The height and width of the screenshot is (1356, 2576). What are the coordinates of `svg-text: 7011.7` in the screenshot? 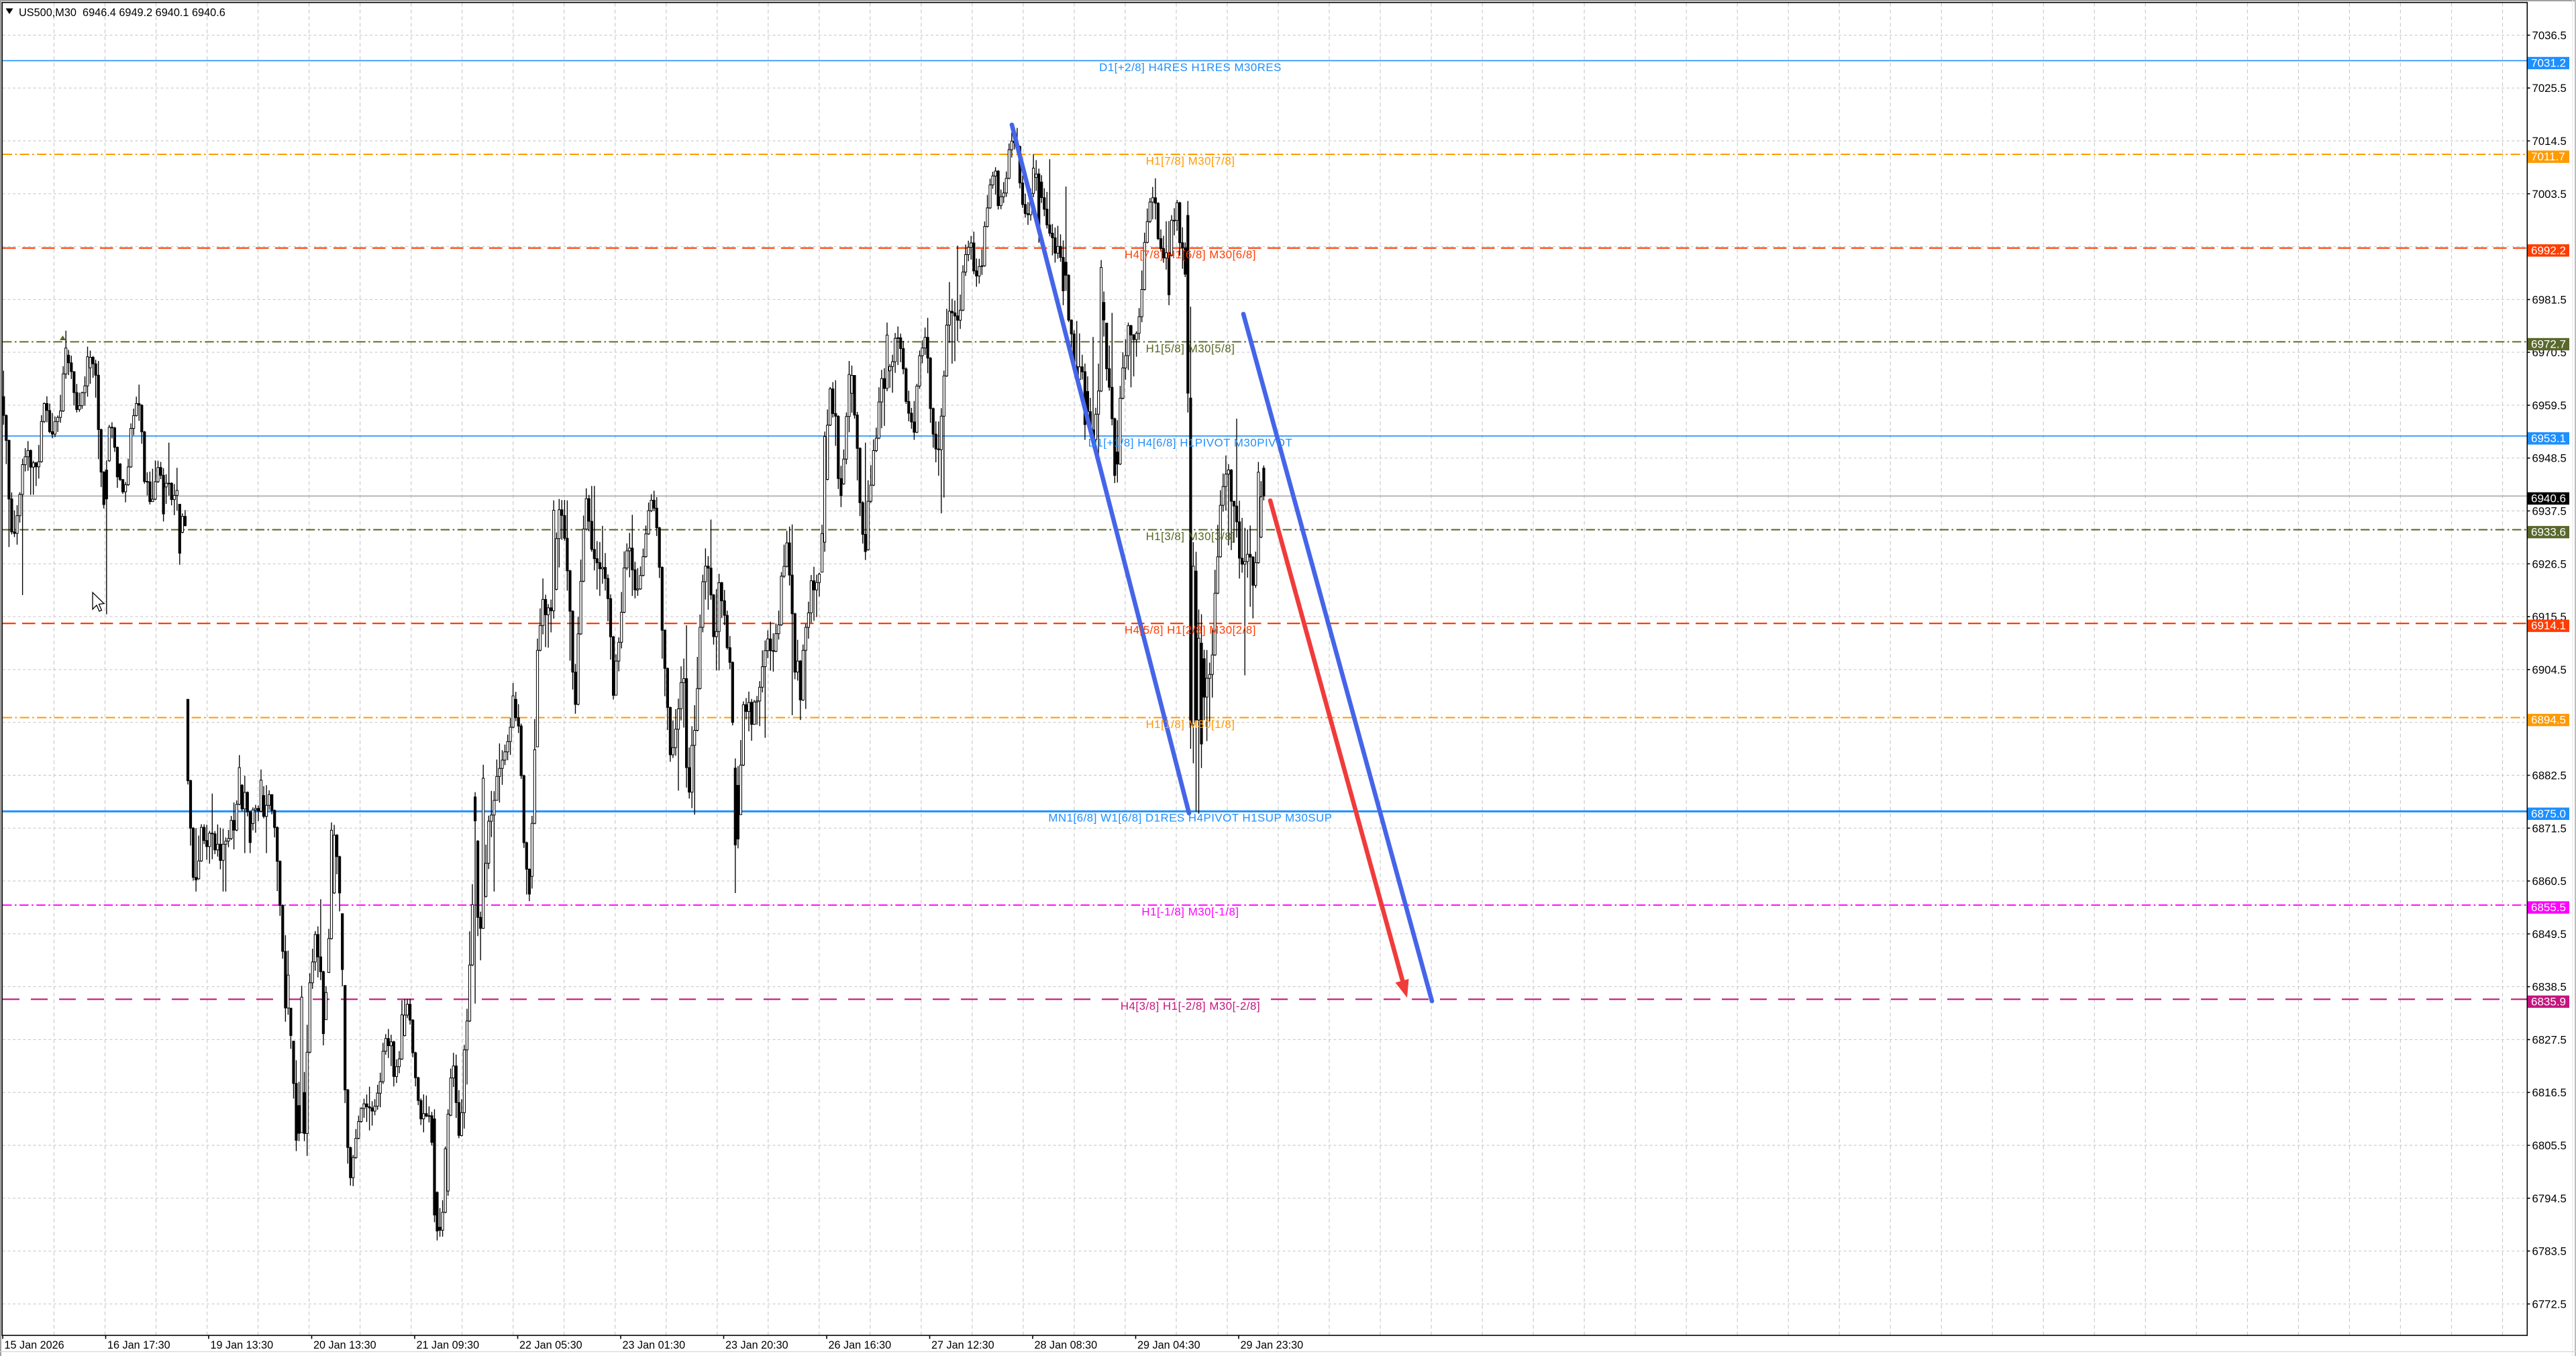 It's located at (2548, 156).